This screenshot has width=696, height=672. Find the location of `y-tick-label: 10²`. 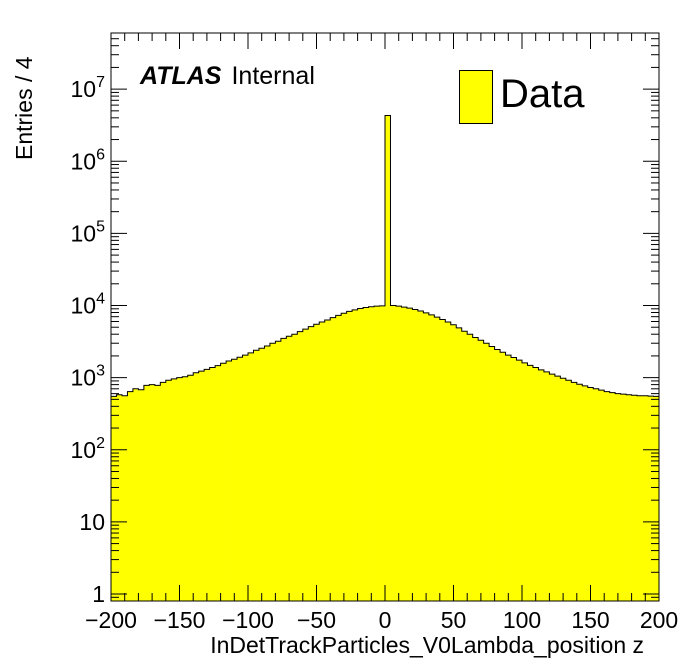

y-tick-label: 10² is located at coordinates (88, 449).